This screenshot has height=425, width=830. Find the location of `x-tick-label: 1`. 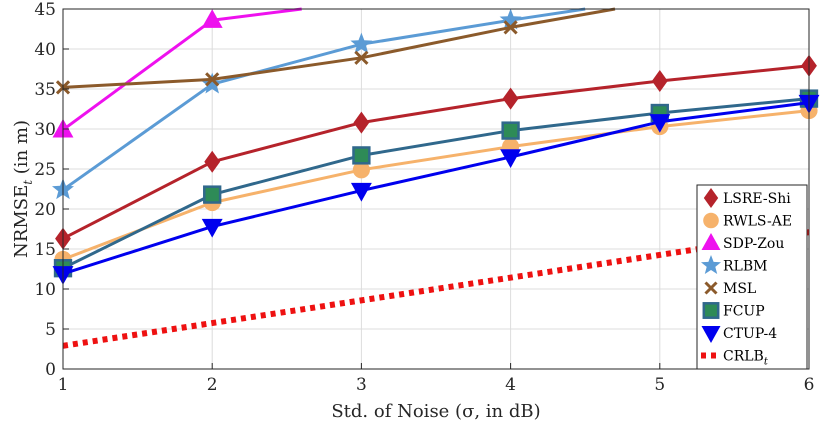

x-tick-label: 1 is located at coordinates (63, 385).